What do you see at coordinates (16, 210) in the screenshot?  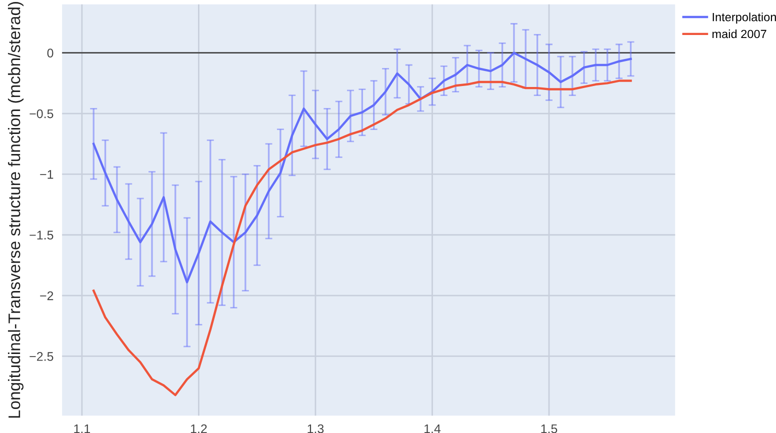 I see `y-axis-title: Longitudinal-Transverse structure function (mcbn/sterad)` at bounding box center [16, 210].